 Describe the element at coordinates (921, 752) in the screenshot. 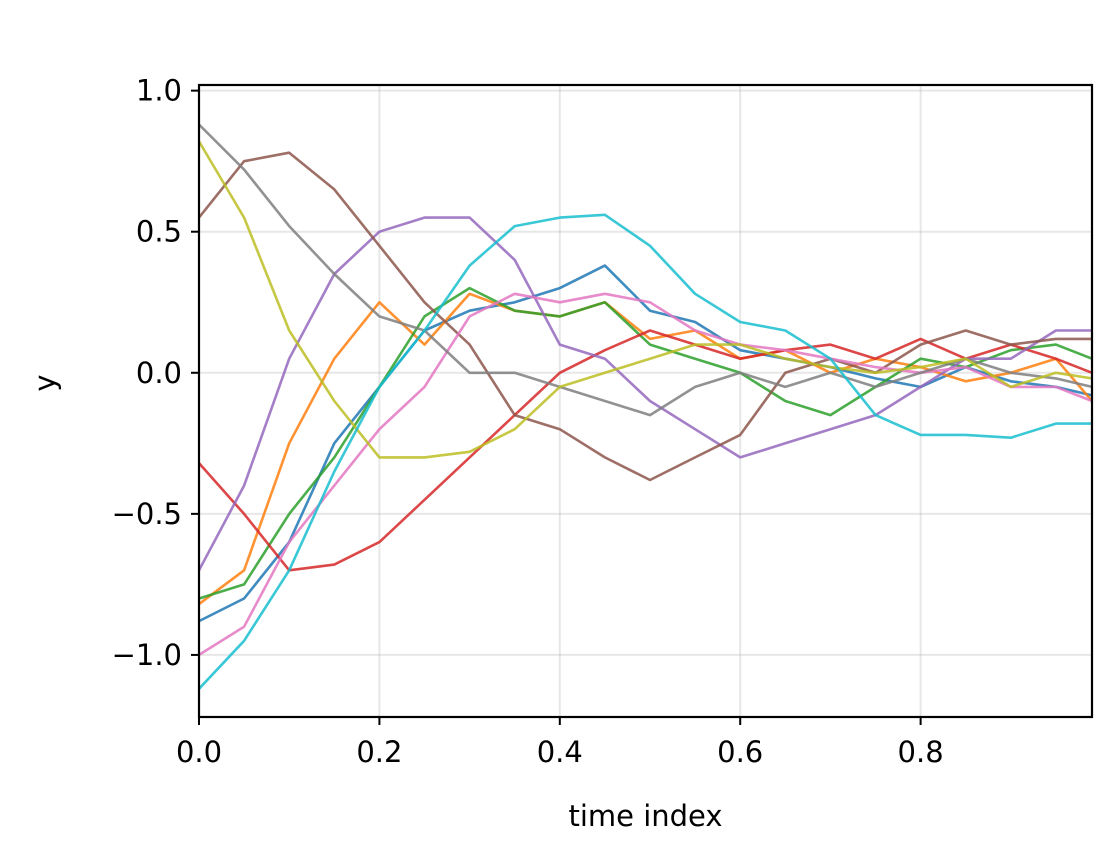

I see `x-tick-label: 0.8` at that location.